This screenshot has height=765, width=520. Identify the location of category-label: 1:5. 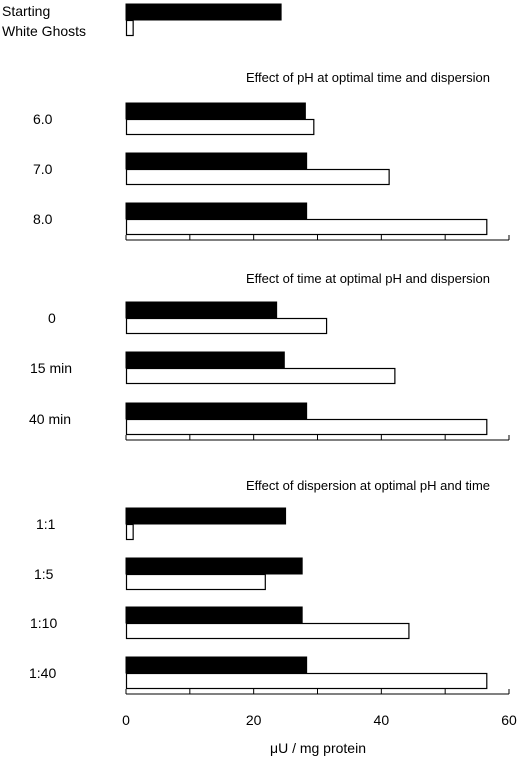
(44, 574).